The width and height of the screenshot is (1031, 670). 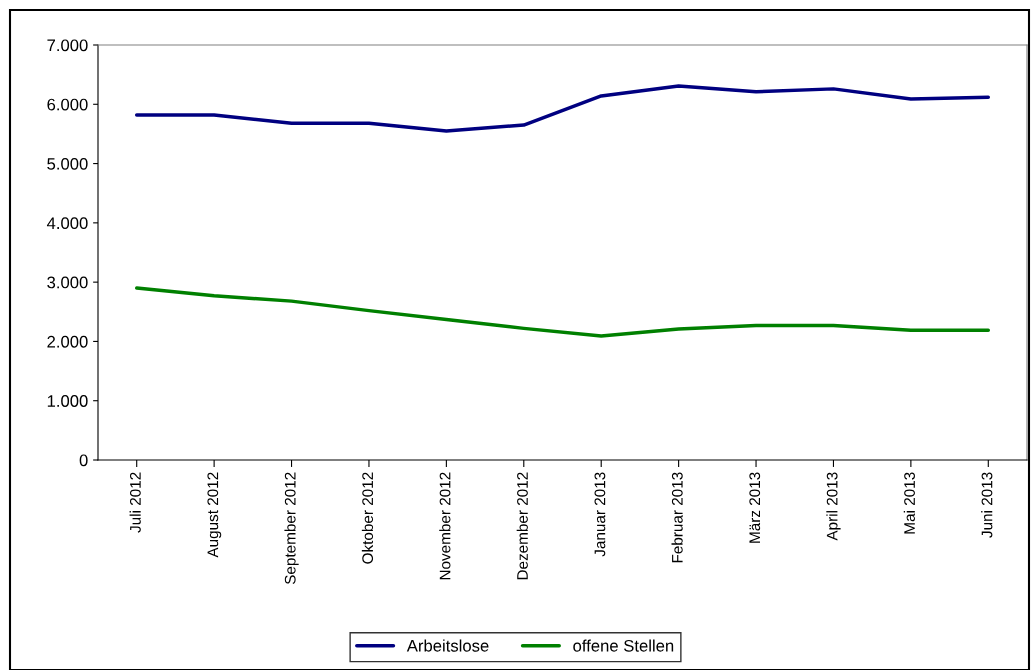 I want to click on x-tick-label: August 2012, so click(x=214, y=515).